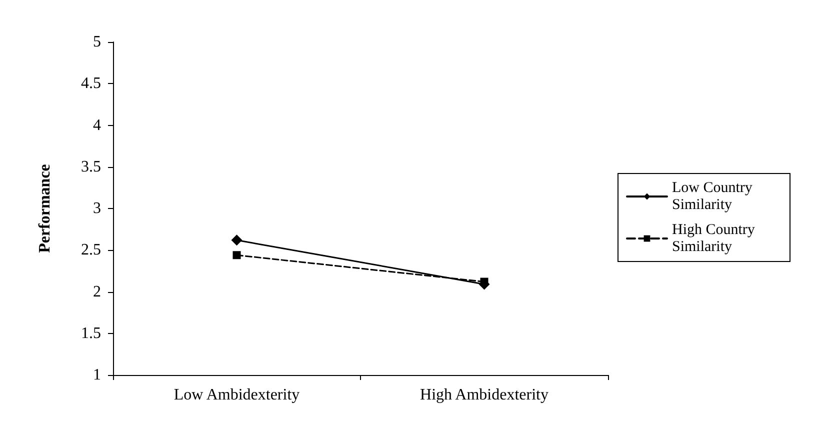 Image resolution: width=840 pixels, height=435 pixels. What do you see at coordinates (484, 395) in the screenshot?
I see `x-tick-label: High Ambidexterity` at bounding box center [484, 395].